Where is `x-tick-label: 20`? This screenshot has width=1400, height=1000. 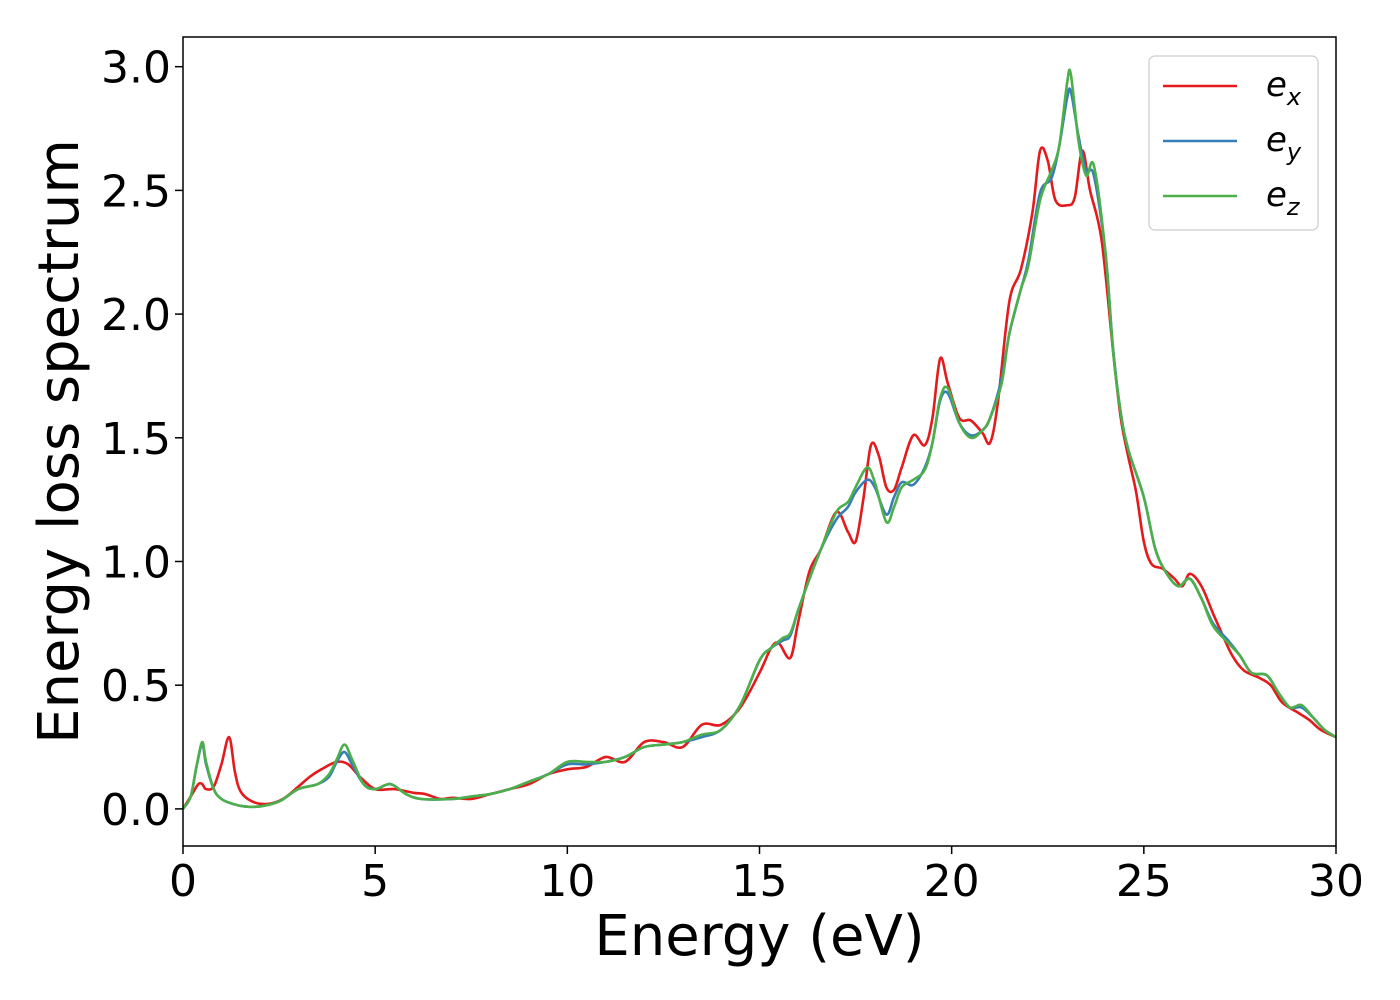
x-tick-label: 20 is located at coordinates (952, 881).